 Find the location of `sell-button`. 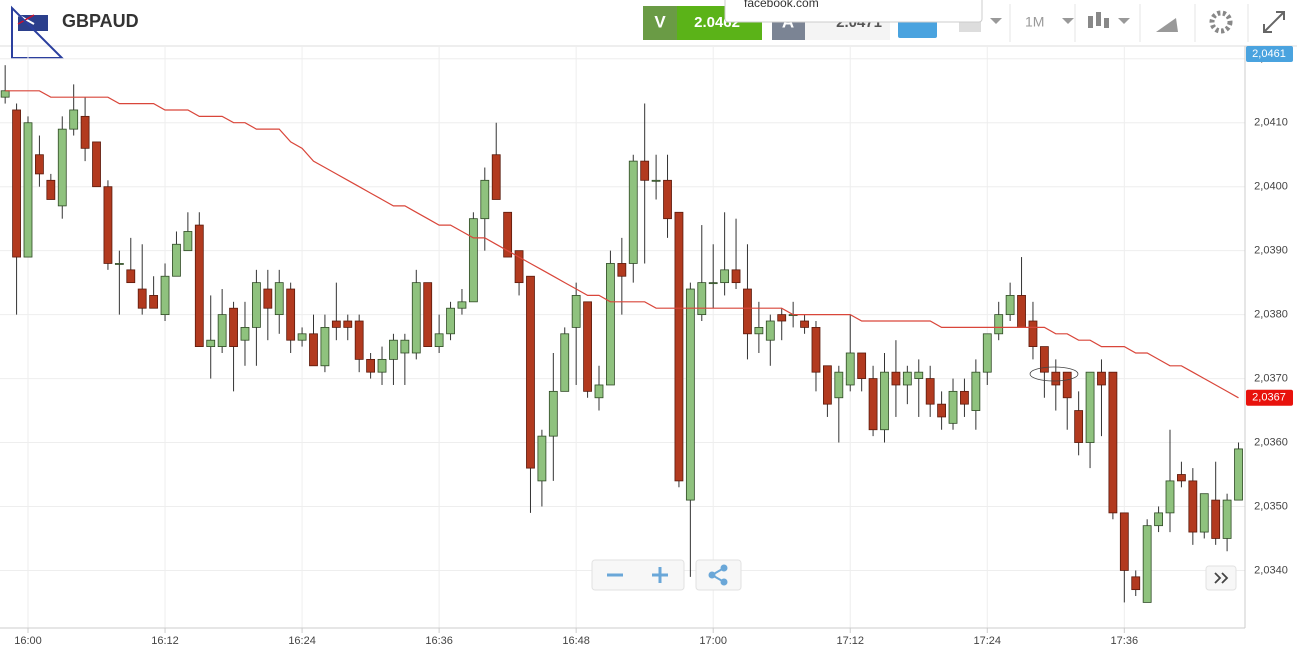

sell-button is located at coordinates (660, 23).